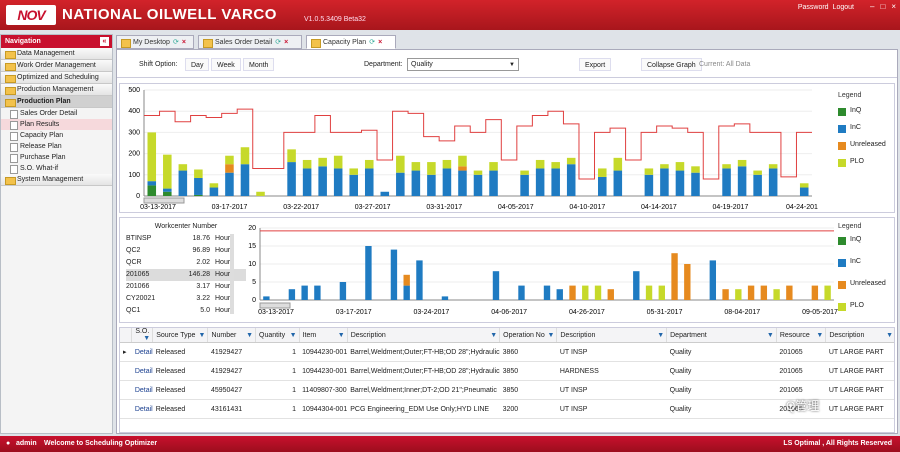 Image resolution: width=900 pixels, height=452 pixels. What do you see at coordinates (56, 124) in the screenshot?
I see `nav-item-plan-results: Plan Results` at bounding box center [56, 124].